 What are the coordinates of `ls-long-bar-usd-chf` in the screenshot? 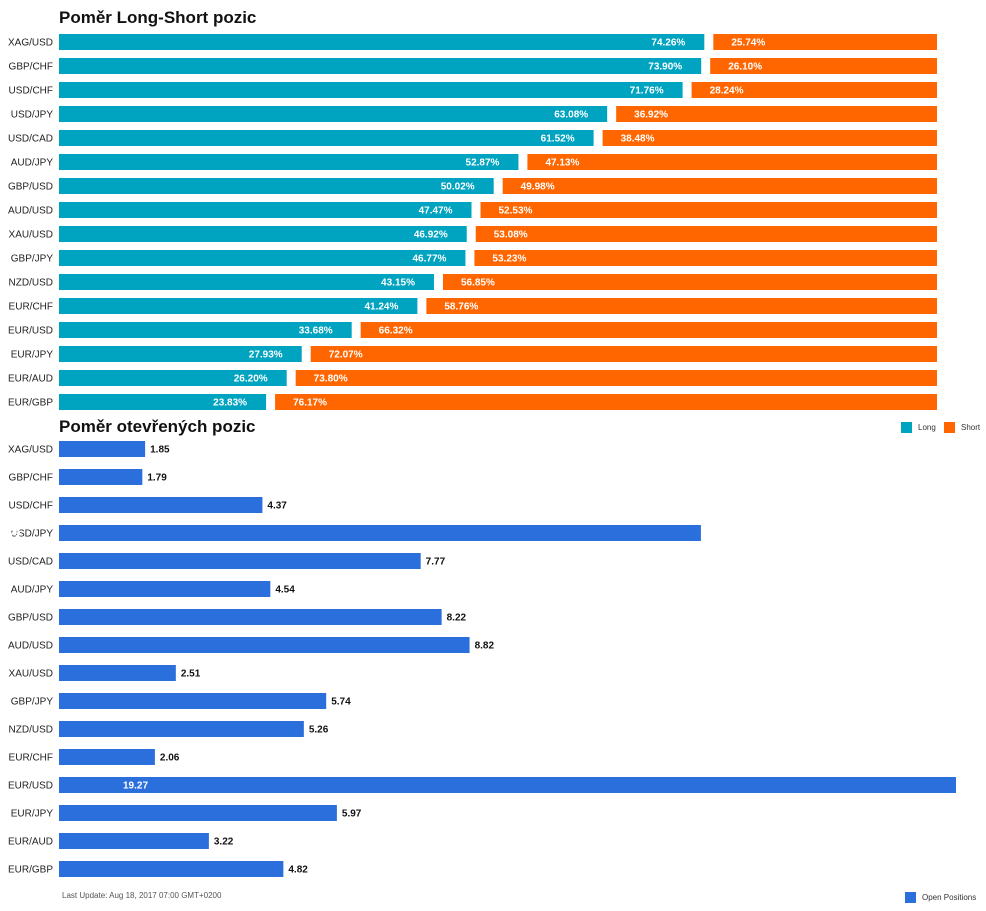 It's located at (371, 90).